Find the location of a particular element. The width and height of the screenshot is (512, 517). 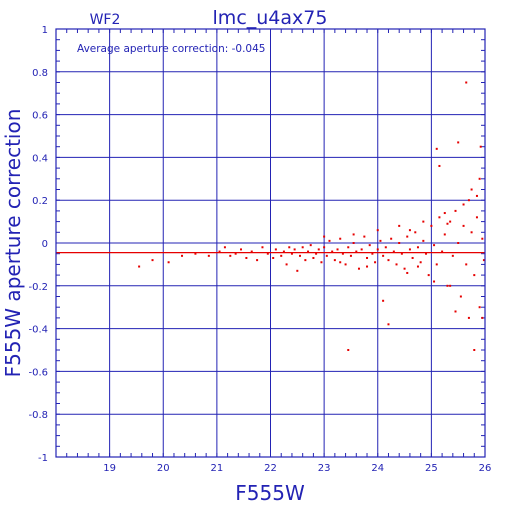

x-tick-label: 25 is located at coordinates (431, 468).